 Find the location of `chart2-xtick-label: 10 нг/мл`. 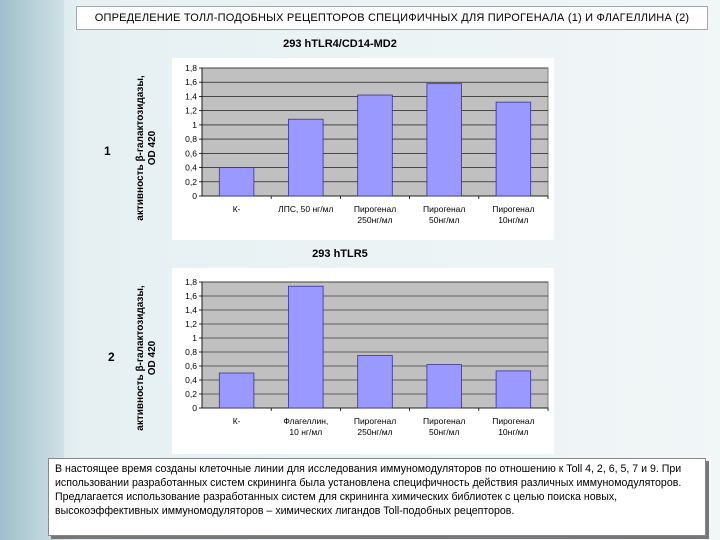

chart2-xtick-label: 10 нг/мл is located at coordinates (305, 432).